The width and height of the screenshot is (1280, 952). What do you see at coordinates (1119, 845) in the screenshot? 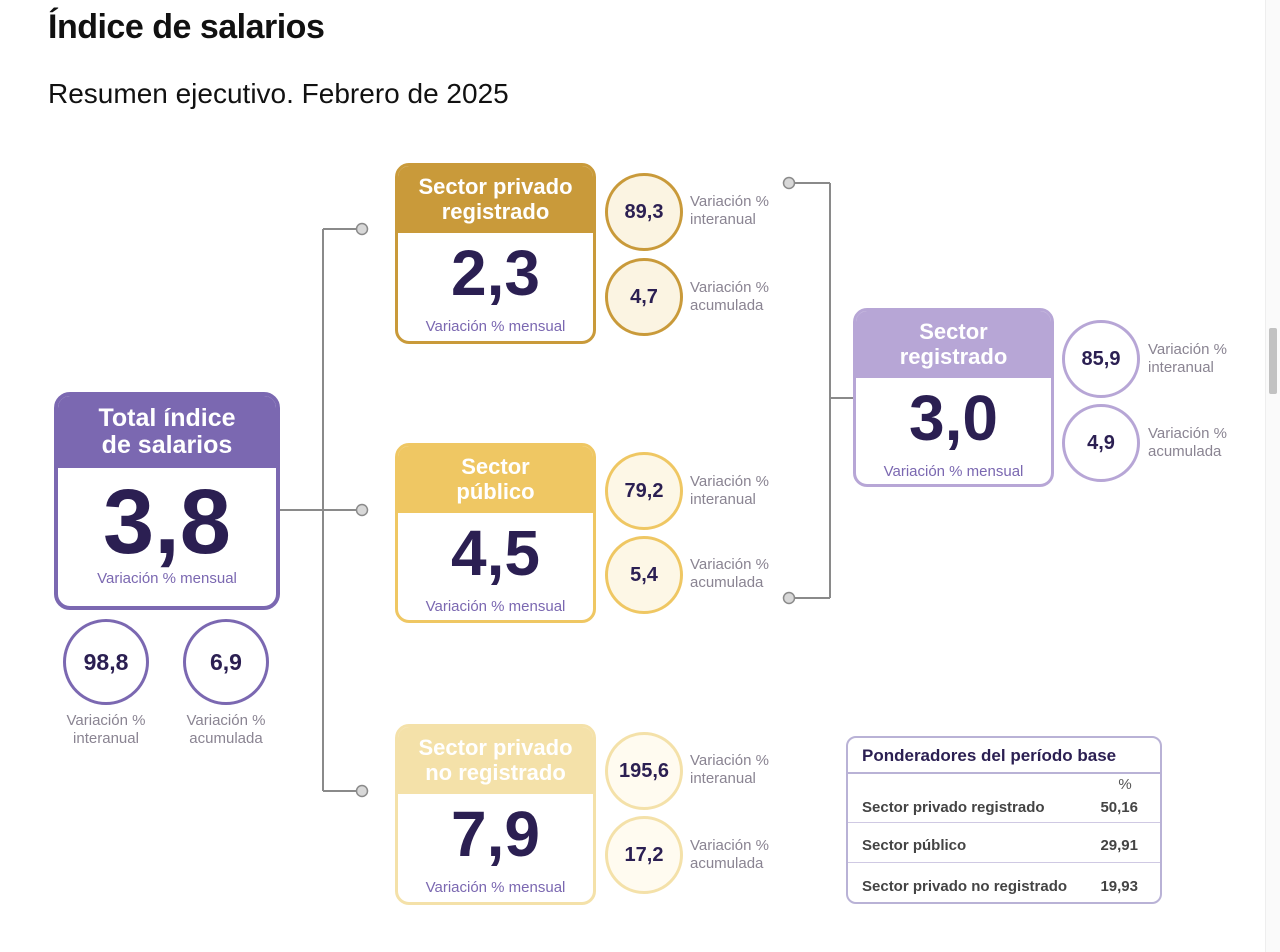
I see `ponderadores-row-value: 29,91` at bounding box center [1119, 845].